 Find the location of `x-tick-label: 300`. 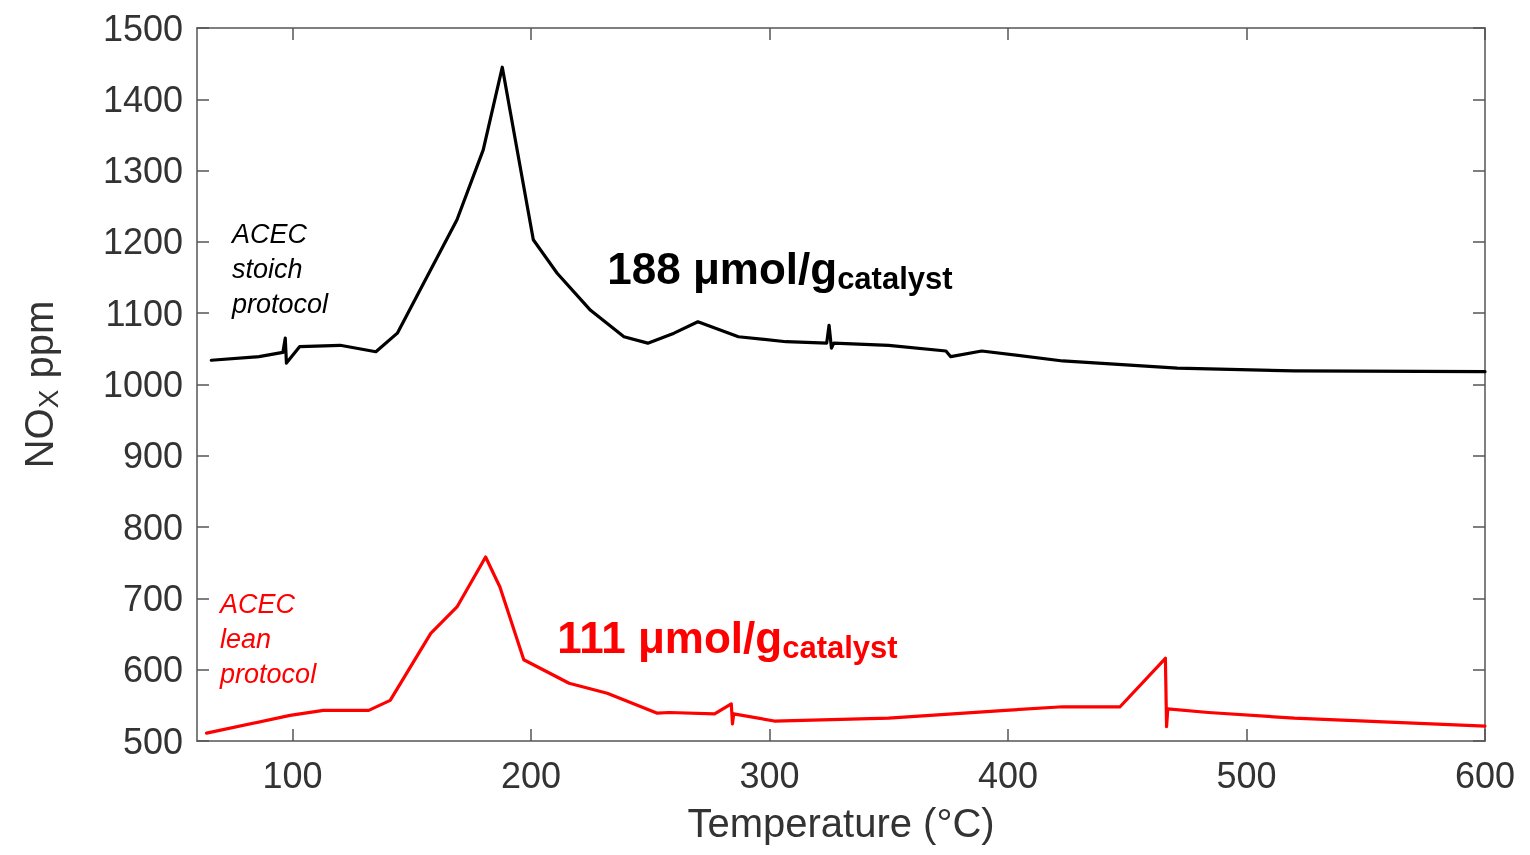

x-tick-label: 300 is located at coordinates (769, 775).